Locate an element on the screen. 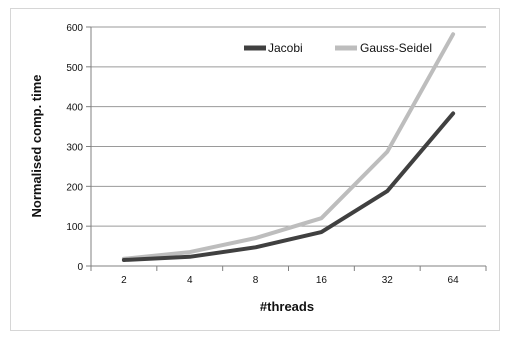 The width and height of the screenshot is (511, 340). y-tick-label: 400 is located at coordinates (74, 108).